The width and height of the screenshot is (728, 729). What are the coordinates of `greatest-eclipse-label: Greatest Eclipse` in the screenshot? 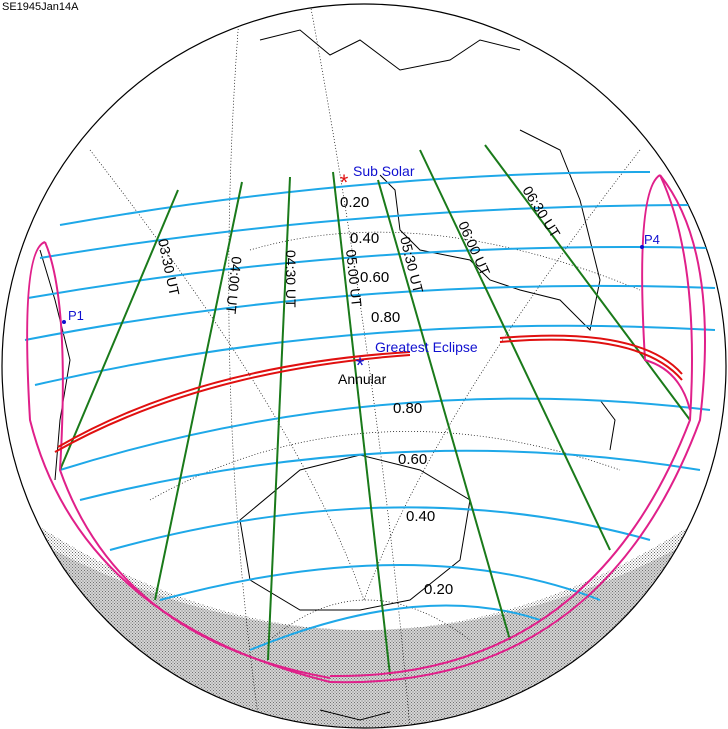 It's located at (426, 347).